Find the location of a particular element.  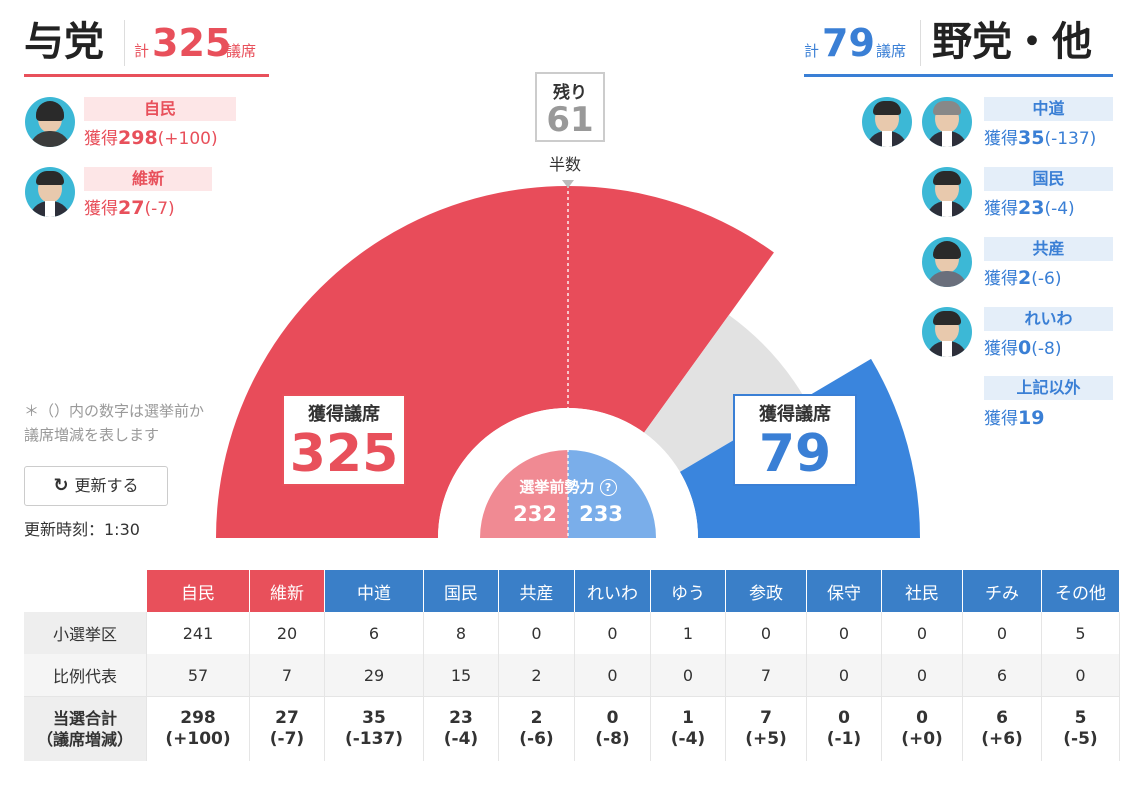

table-row: 小選挙区 241 20 6 8 0 0 1 0 0 0 0 5 is located at coordinates (572, 633).